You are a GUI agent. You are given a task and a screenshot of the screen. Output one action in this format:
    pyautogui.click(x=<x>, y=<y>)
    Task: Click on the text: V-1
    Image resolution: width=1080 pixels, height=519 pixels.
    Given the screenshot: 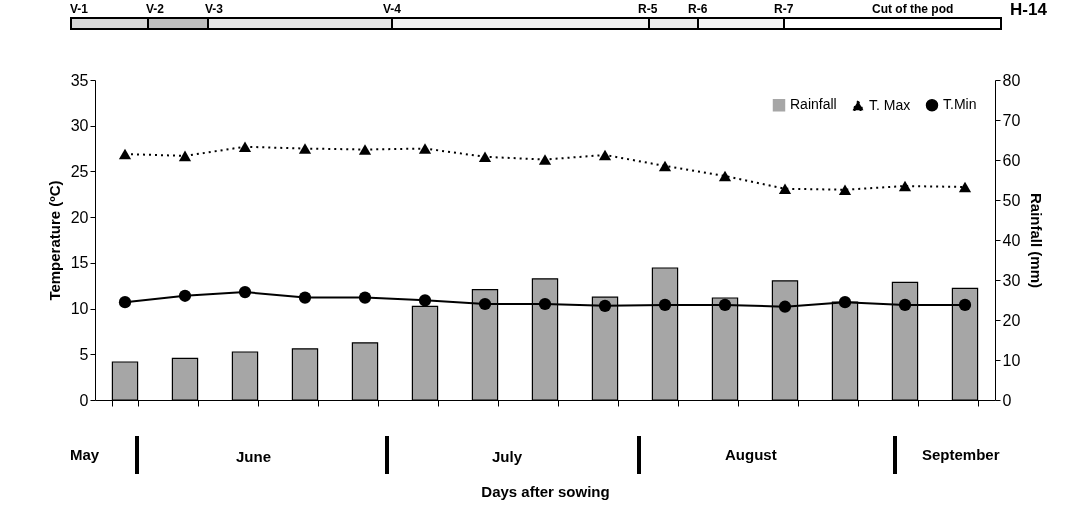 What is the action you would take?
    pyautogui.click(x=79, y=9)
    